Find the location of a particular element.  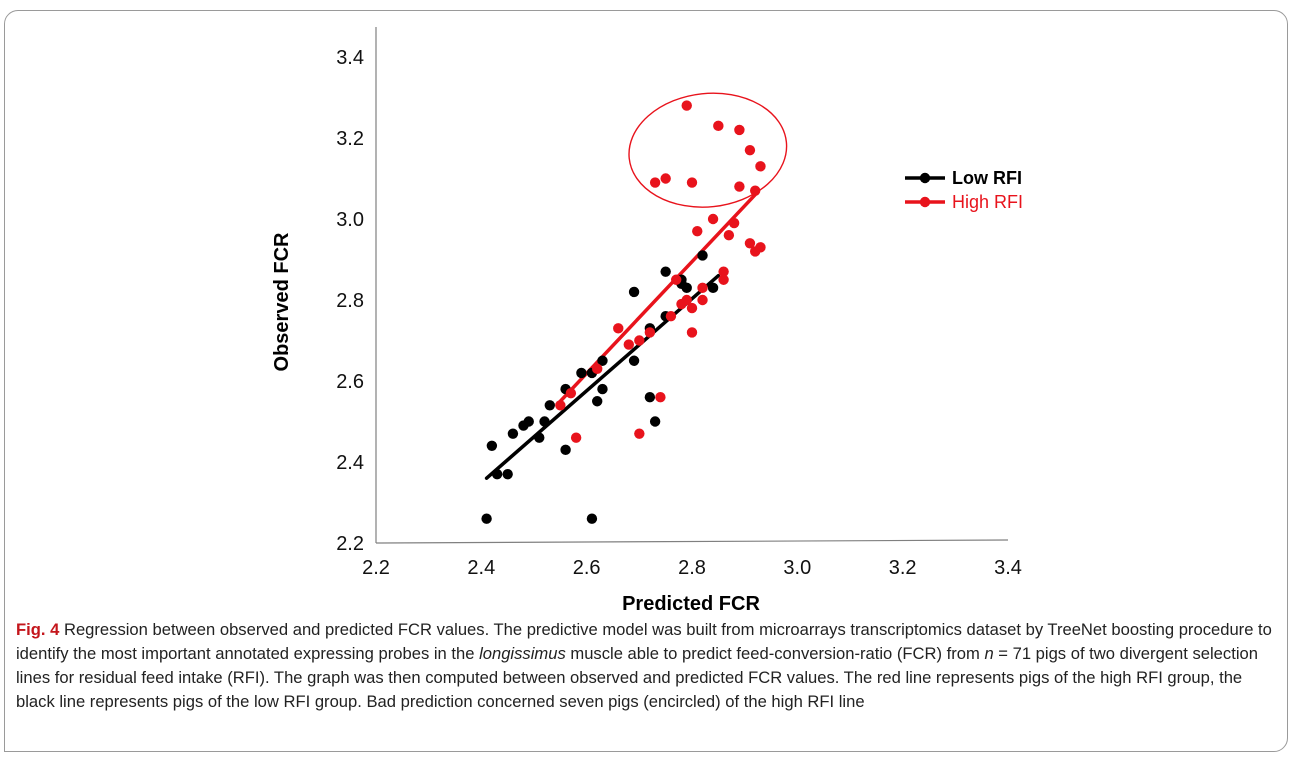

y-tick-label-1: 2.4 is located at coordinates (350, 463).